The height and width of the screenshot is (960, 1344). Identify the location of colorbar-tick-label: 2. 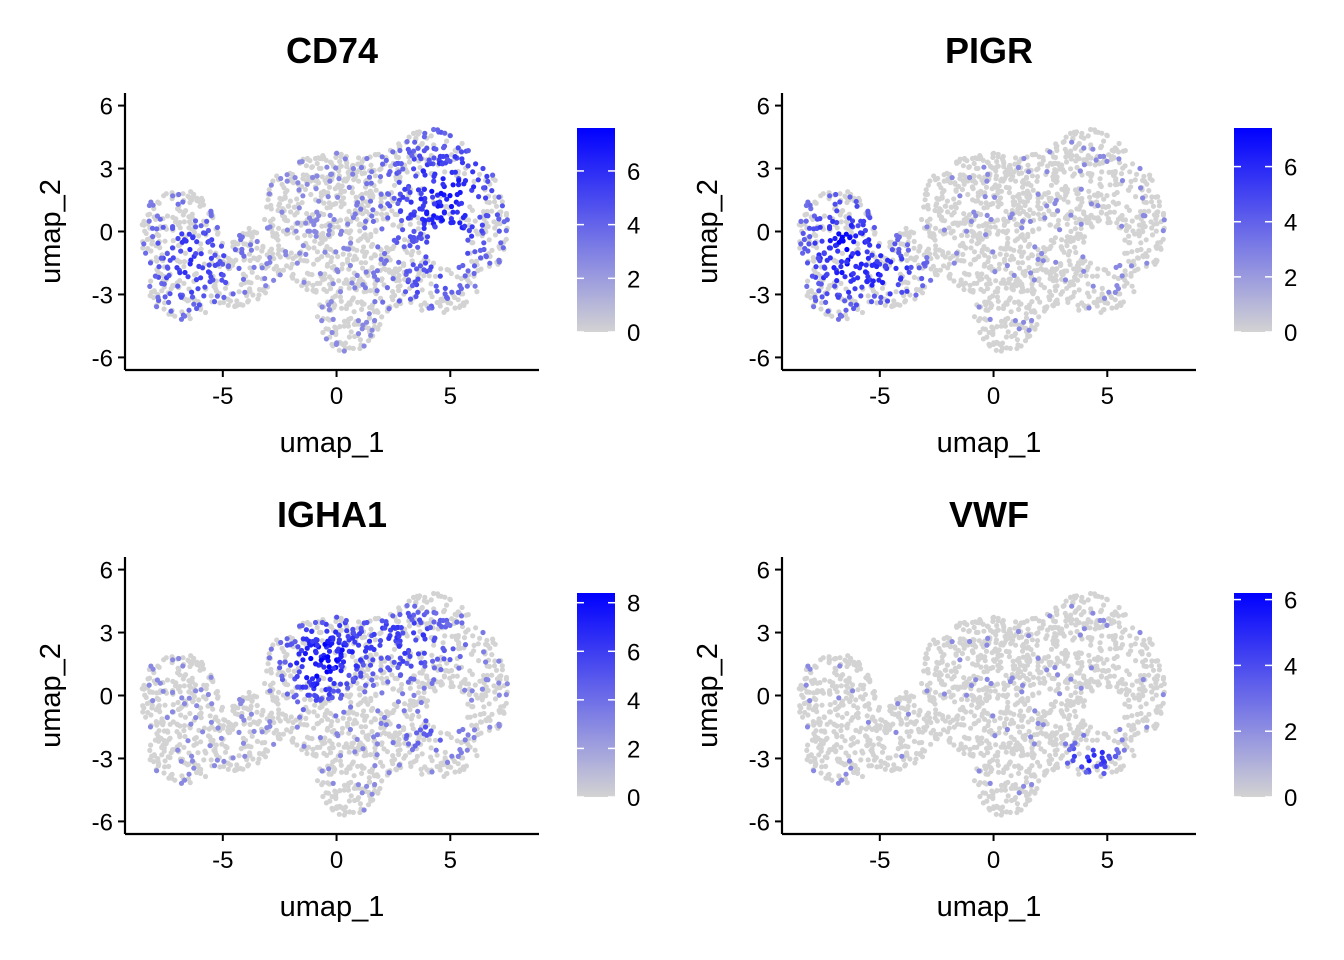
(633, 279).